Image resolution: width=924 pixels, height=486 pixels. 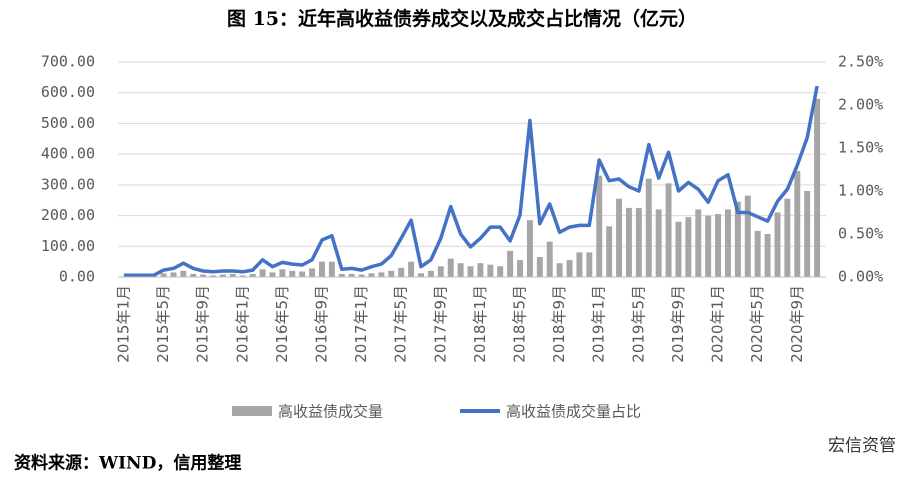 I want to click on y-tick-label: 0.00, so click(x=77, y=277).